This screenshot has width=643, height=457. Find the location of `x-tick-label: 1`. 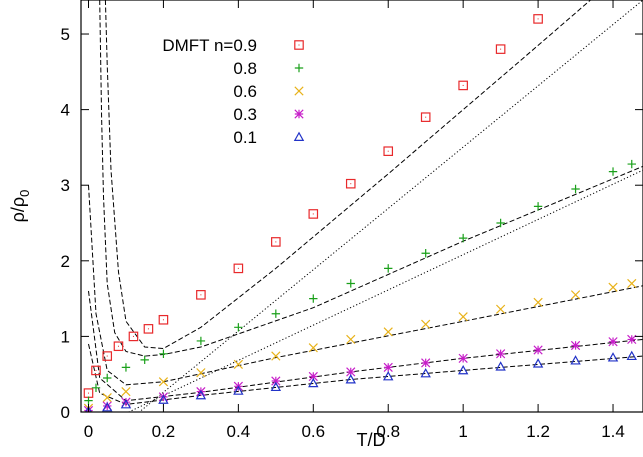

x-tick-label: 1 is located at coordinates (462, 431).